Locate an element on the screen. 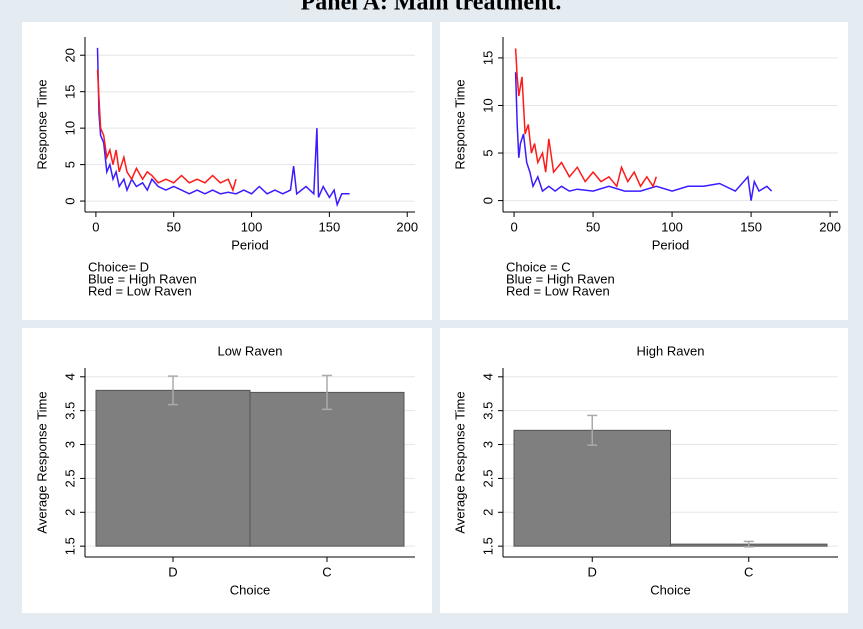 This screenshot has height=629, width=863. chart-title: Low Raven is located at coordinates (249, 350).